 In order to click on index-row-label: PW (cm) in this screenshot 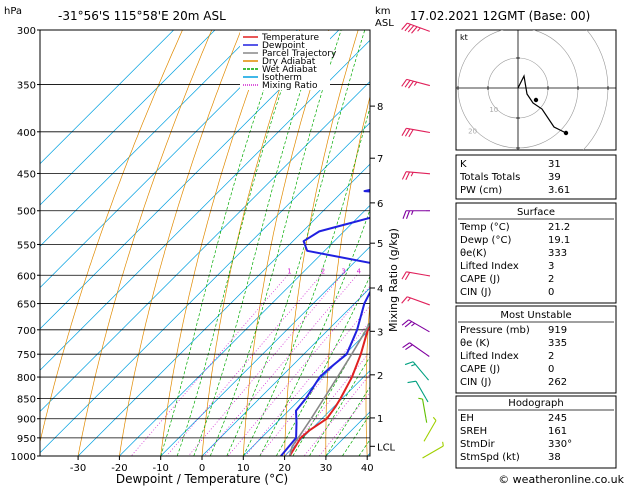, I will do `click(481, 190)`.